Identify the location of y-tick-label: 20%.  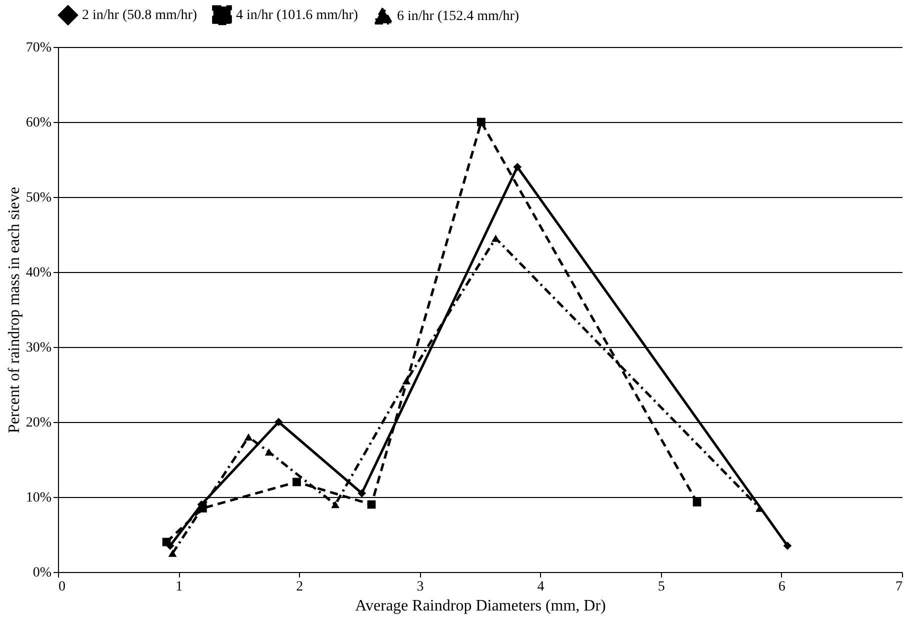
(39, 423).